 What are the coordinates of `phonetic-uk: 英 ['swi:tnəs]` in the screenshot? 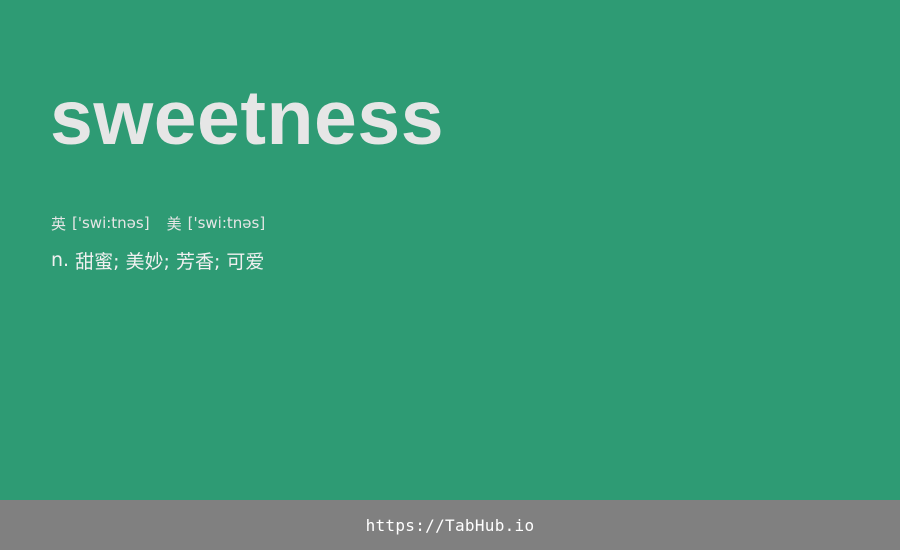 It's located at (100, 223).